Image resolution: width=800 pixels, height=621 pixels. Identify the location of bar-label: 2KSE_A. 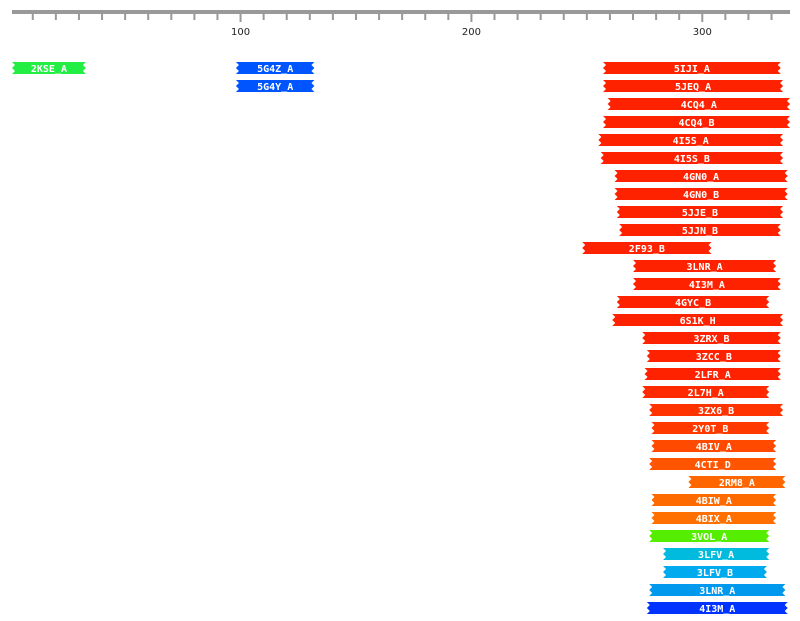
(49, 69).